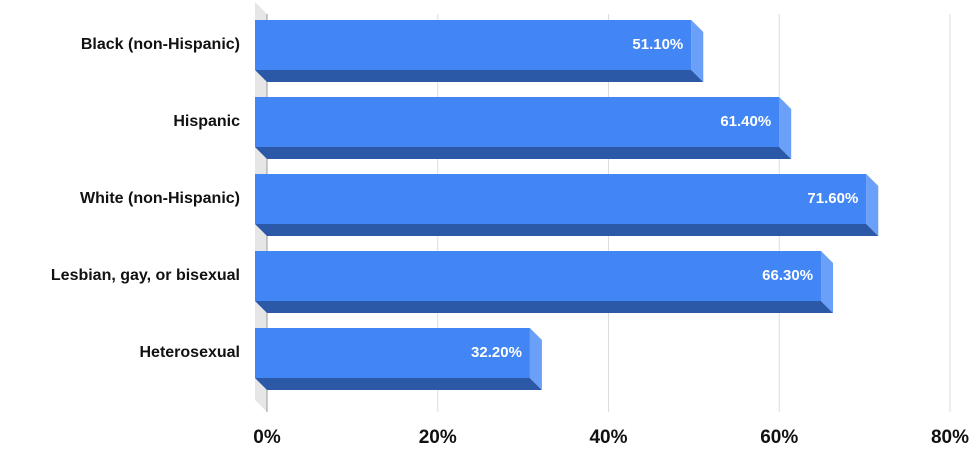 The image size is (980, 461). Describe the element at coordinates (190, 352) in the screenshot. I see `category-label: Heterosexual` at that location.